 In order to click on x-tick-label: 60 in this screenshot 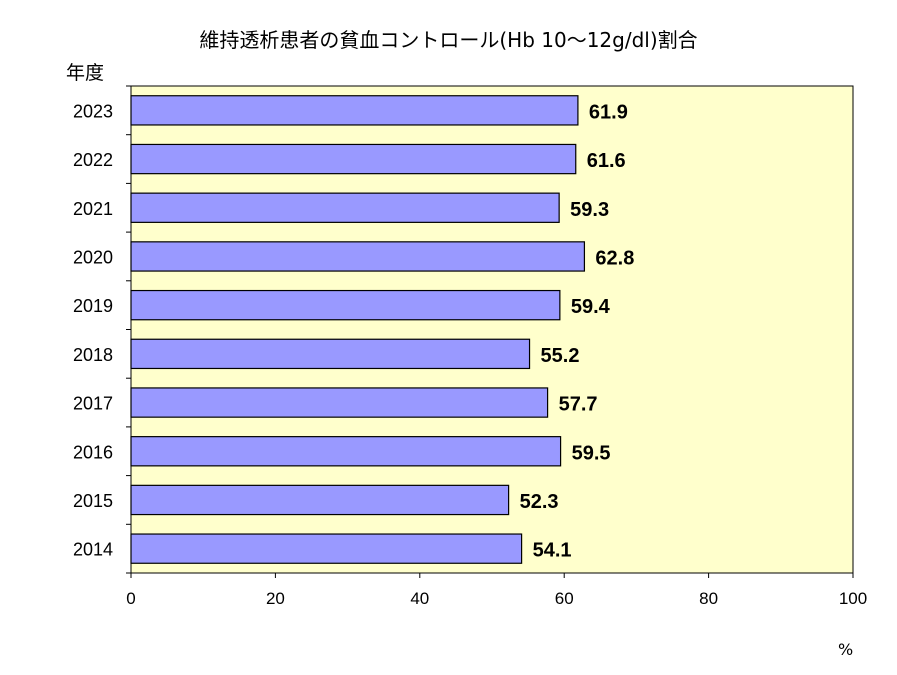, I will do `click(564, 598)`.